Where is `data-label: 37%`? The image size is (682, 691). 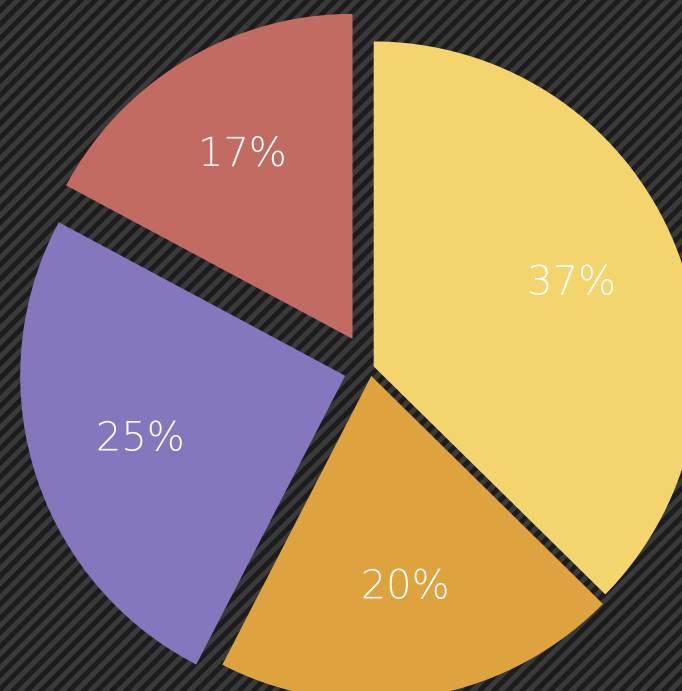 data-label: 37% is located at coordinates (571, 282).